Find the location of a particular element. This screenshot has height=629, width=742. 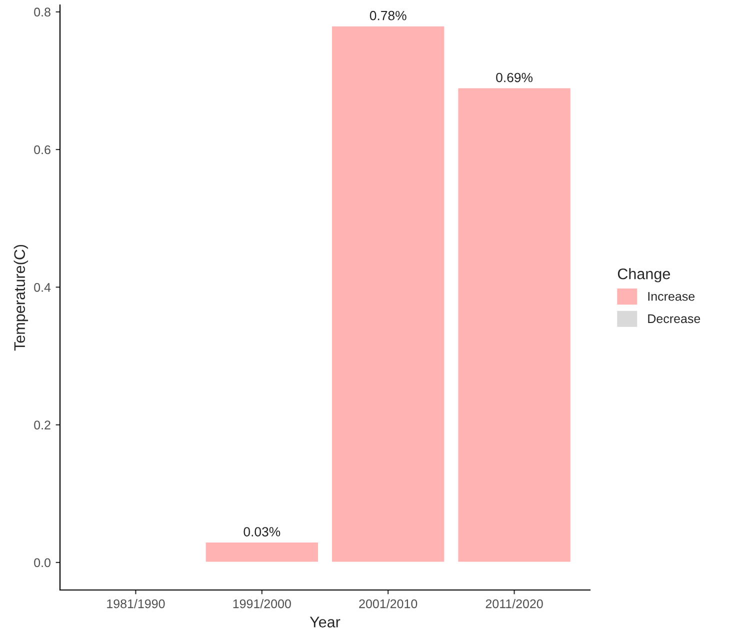

legend-label: Decrease is located at coordinates (674, 319).